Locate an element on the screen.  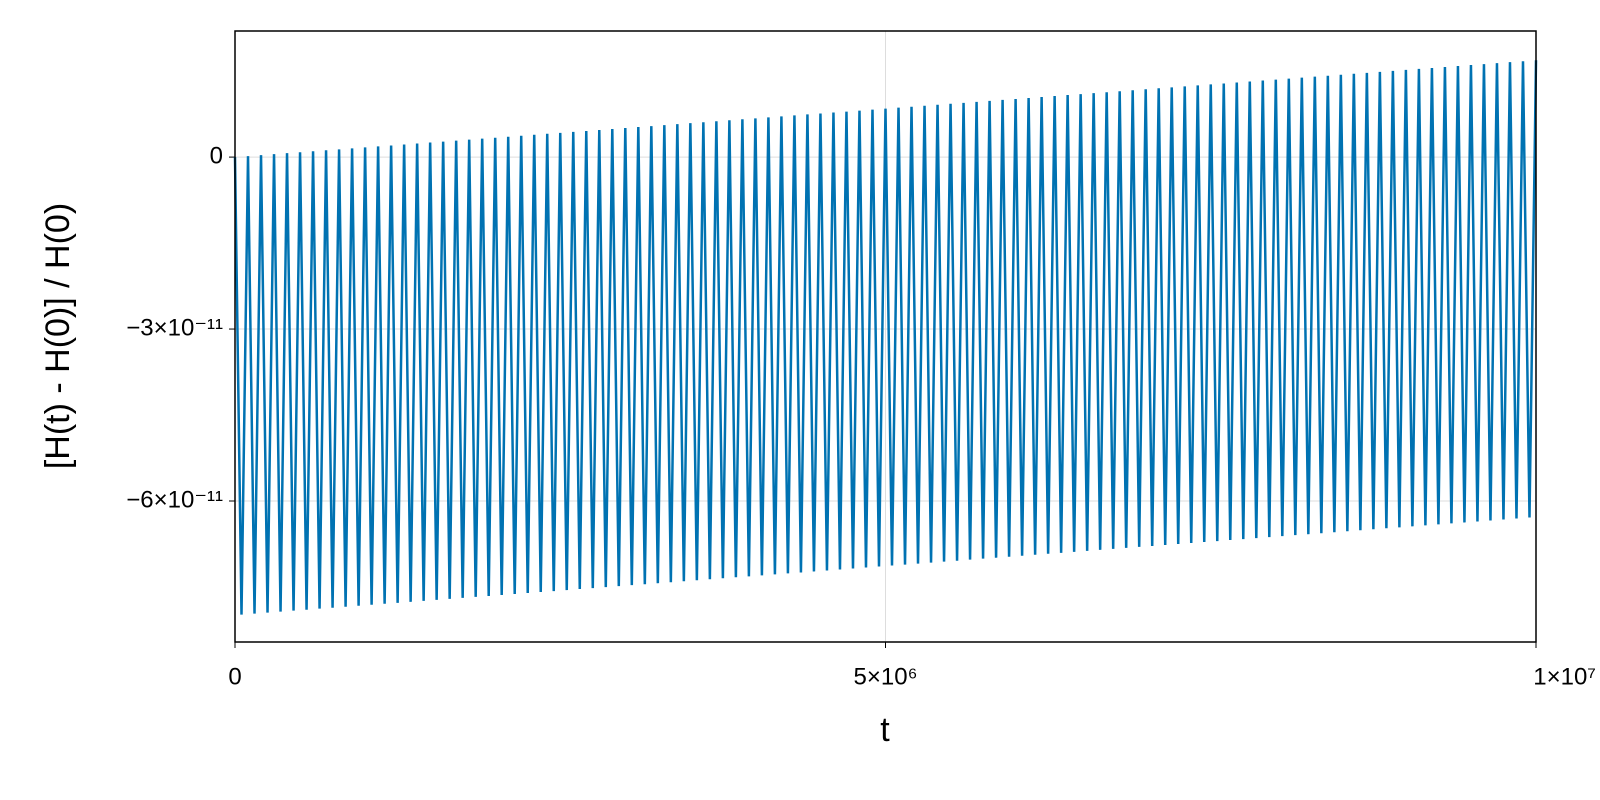
x-tick-label: 0 is located at coordinates (234, 676).